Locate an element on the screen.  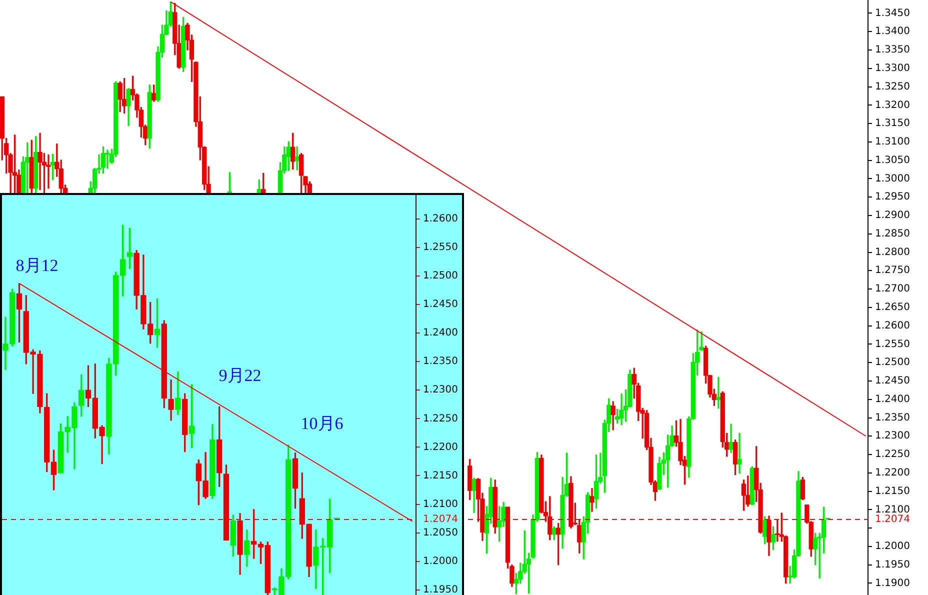
y-tick-label: 1.2050 is located at coordinates (440, 532).